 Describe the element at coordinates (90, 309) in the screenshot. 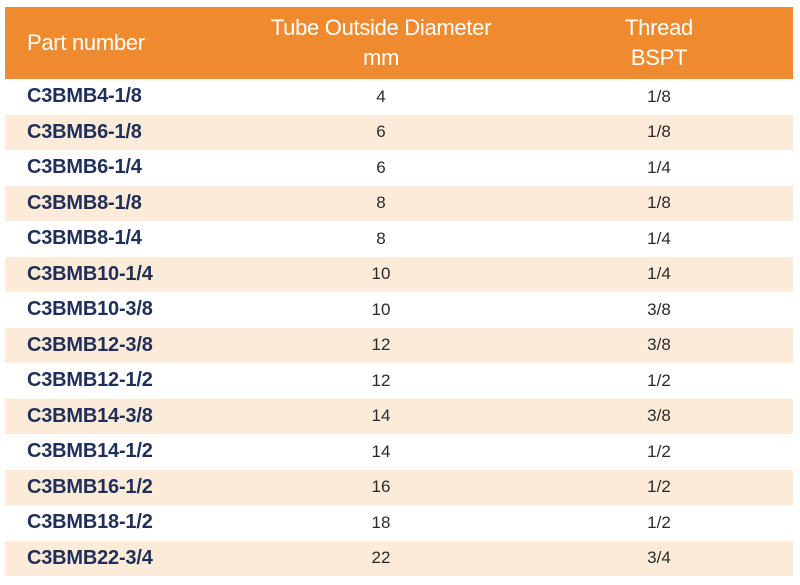

I see `part-number-cell: C3BMB10-3/8` at that location.